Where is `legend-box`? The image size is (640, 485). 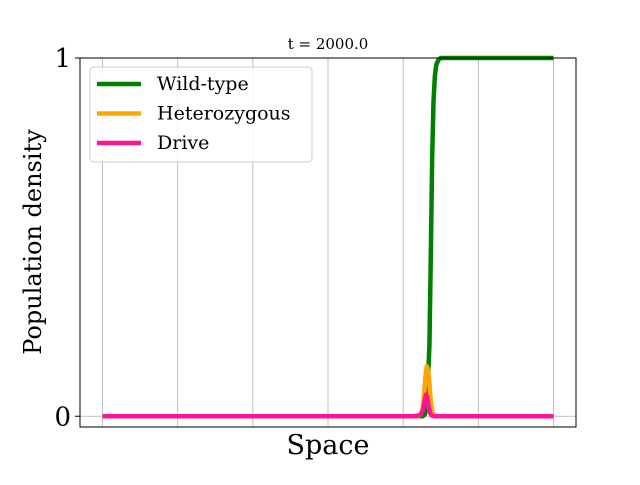
legend-box is located at coordinates (201, 114).